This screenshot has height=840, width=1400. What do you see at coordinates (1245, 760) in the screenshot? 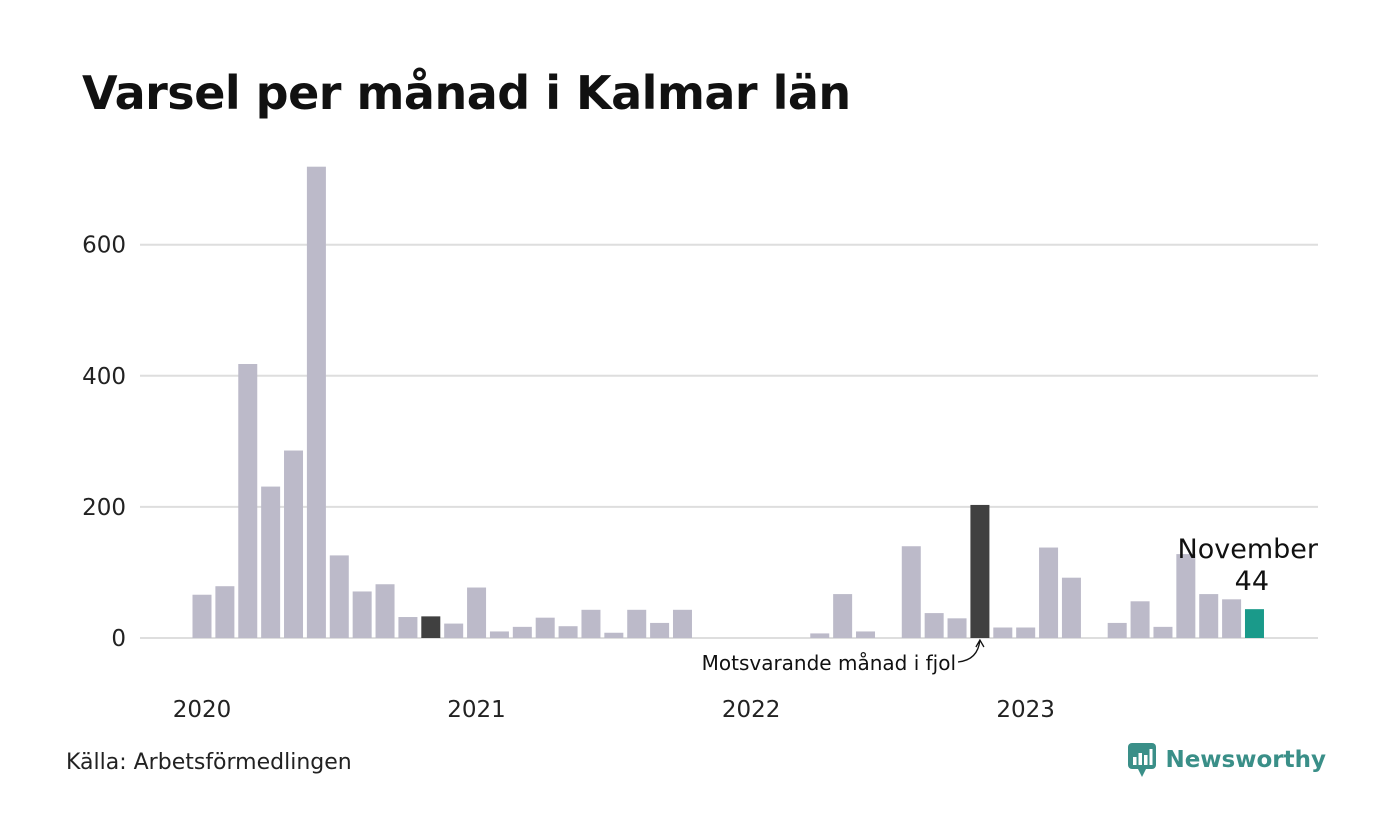
I see `brand-name: Newsworthy` at bounding box center [1245, 760].